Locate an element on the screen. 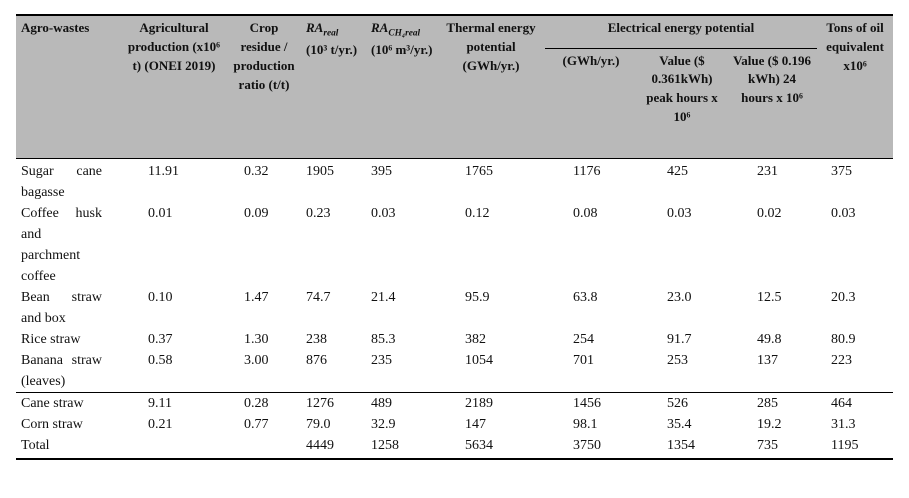 The image size is (909, 498). ra-real-unit: (10³ t/yr.) is located at coordinates (332, 50).